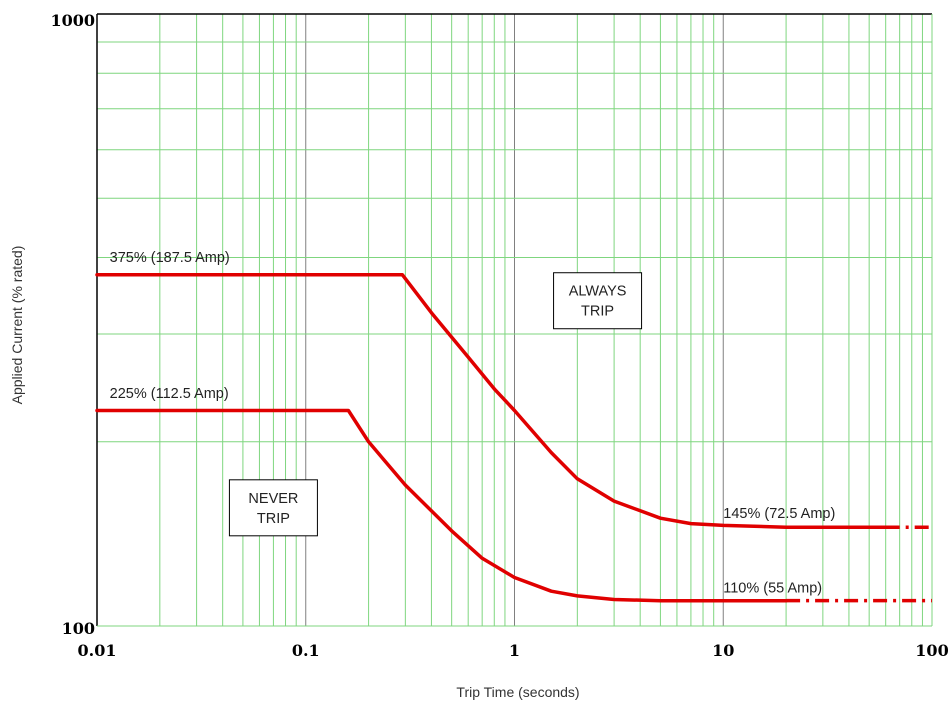  I want to click on curve-annotation: 110% (55 Amp), so click(772, 588).